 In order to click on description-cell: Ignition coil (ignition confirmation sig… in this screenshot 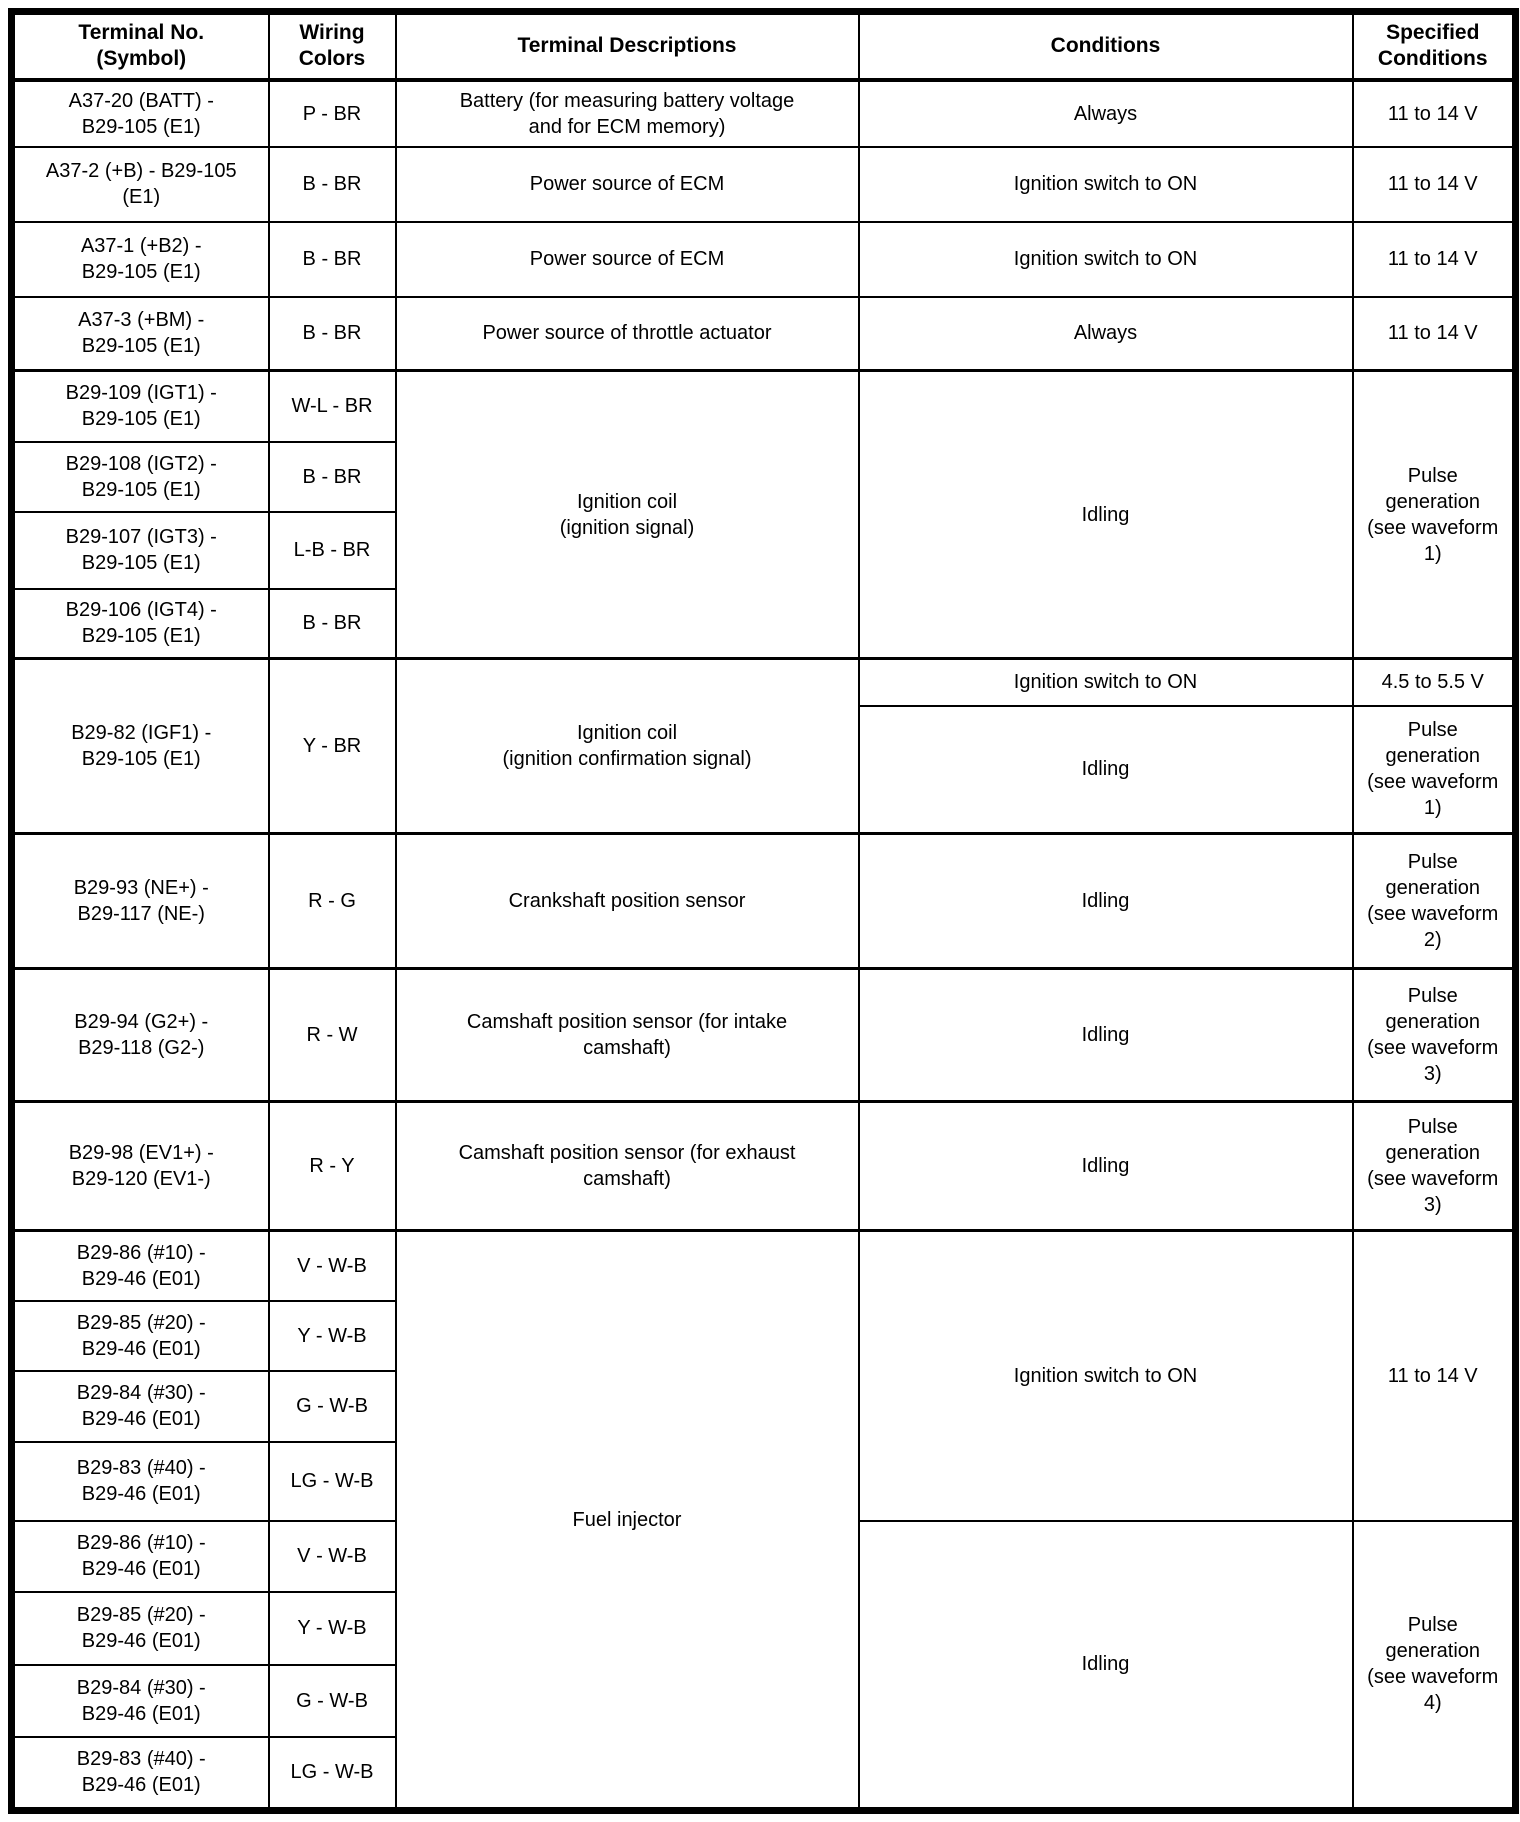, I will do `click(627, 746)`.